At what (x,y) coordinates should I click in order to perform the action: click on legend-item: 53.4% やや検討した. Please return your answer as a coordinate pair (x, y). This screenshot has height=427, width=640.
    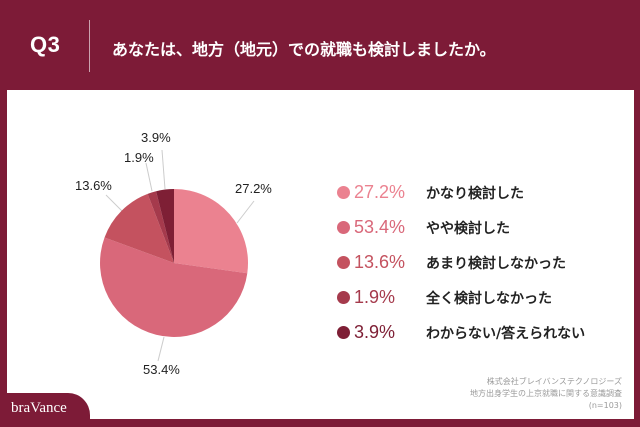
    Looking at the image, I should click on (461, 227).